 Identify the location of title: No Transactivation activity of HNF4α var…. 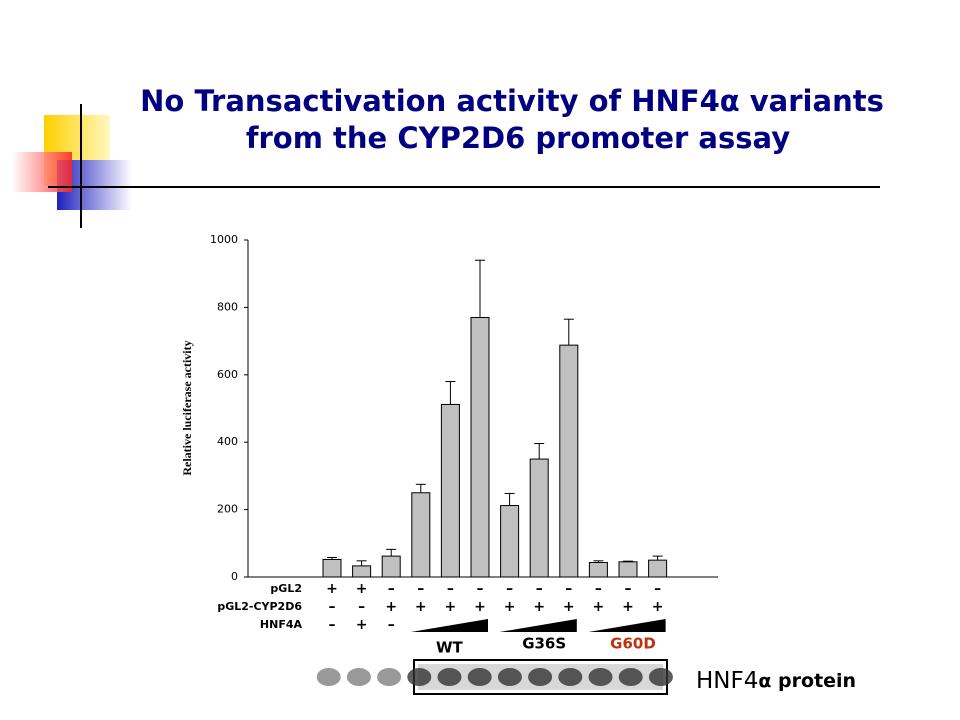
(512, 101).